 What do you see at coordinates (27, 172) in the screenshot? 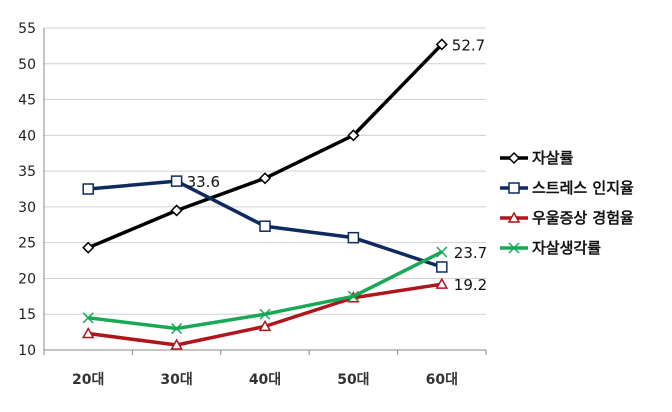
I see `y-tick-label: 35` at bounding box center [27, 172].